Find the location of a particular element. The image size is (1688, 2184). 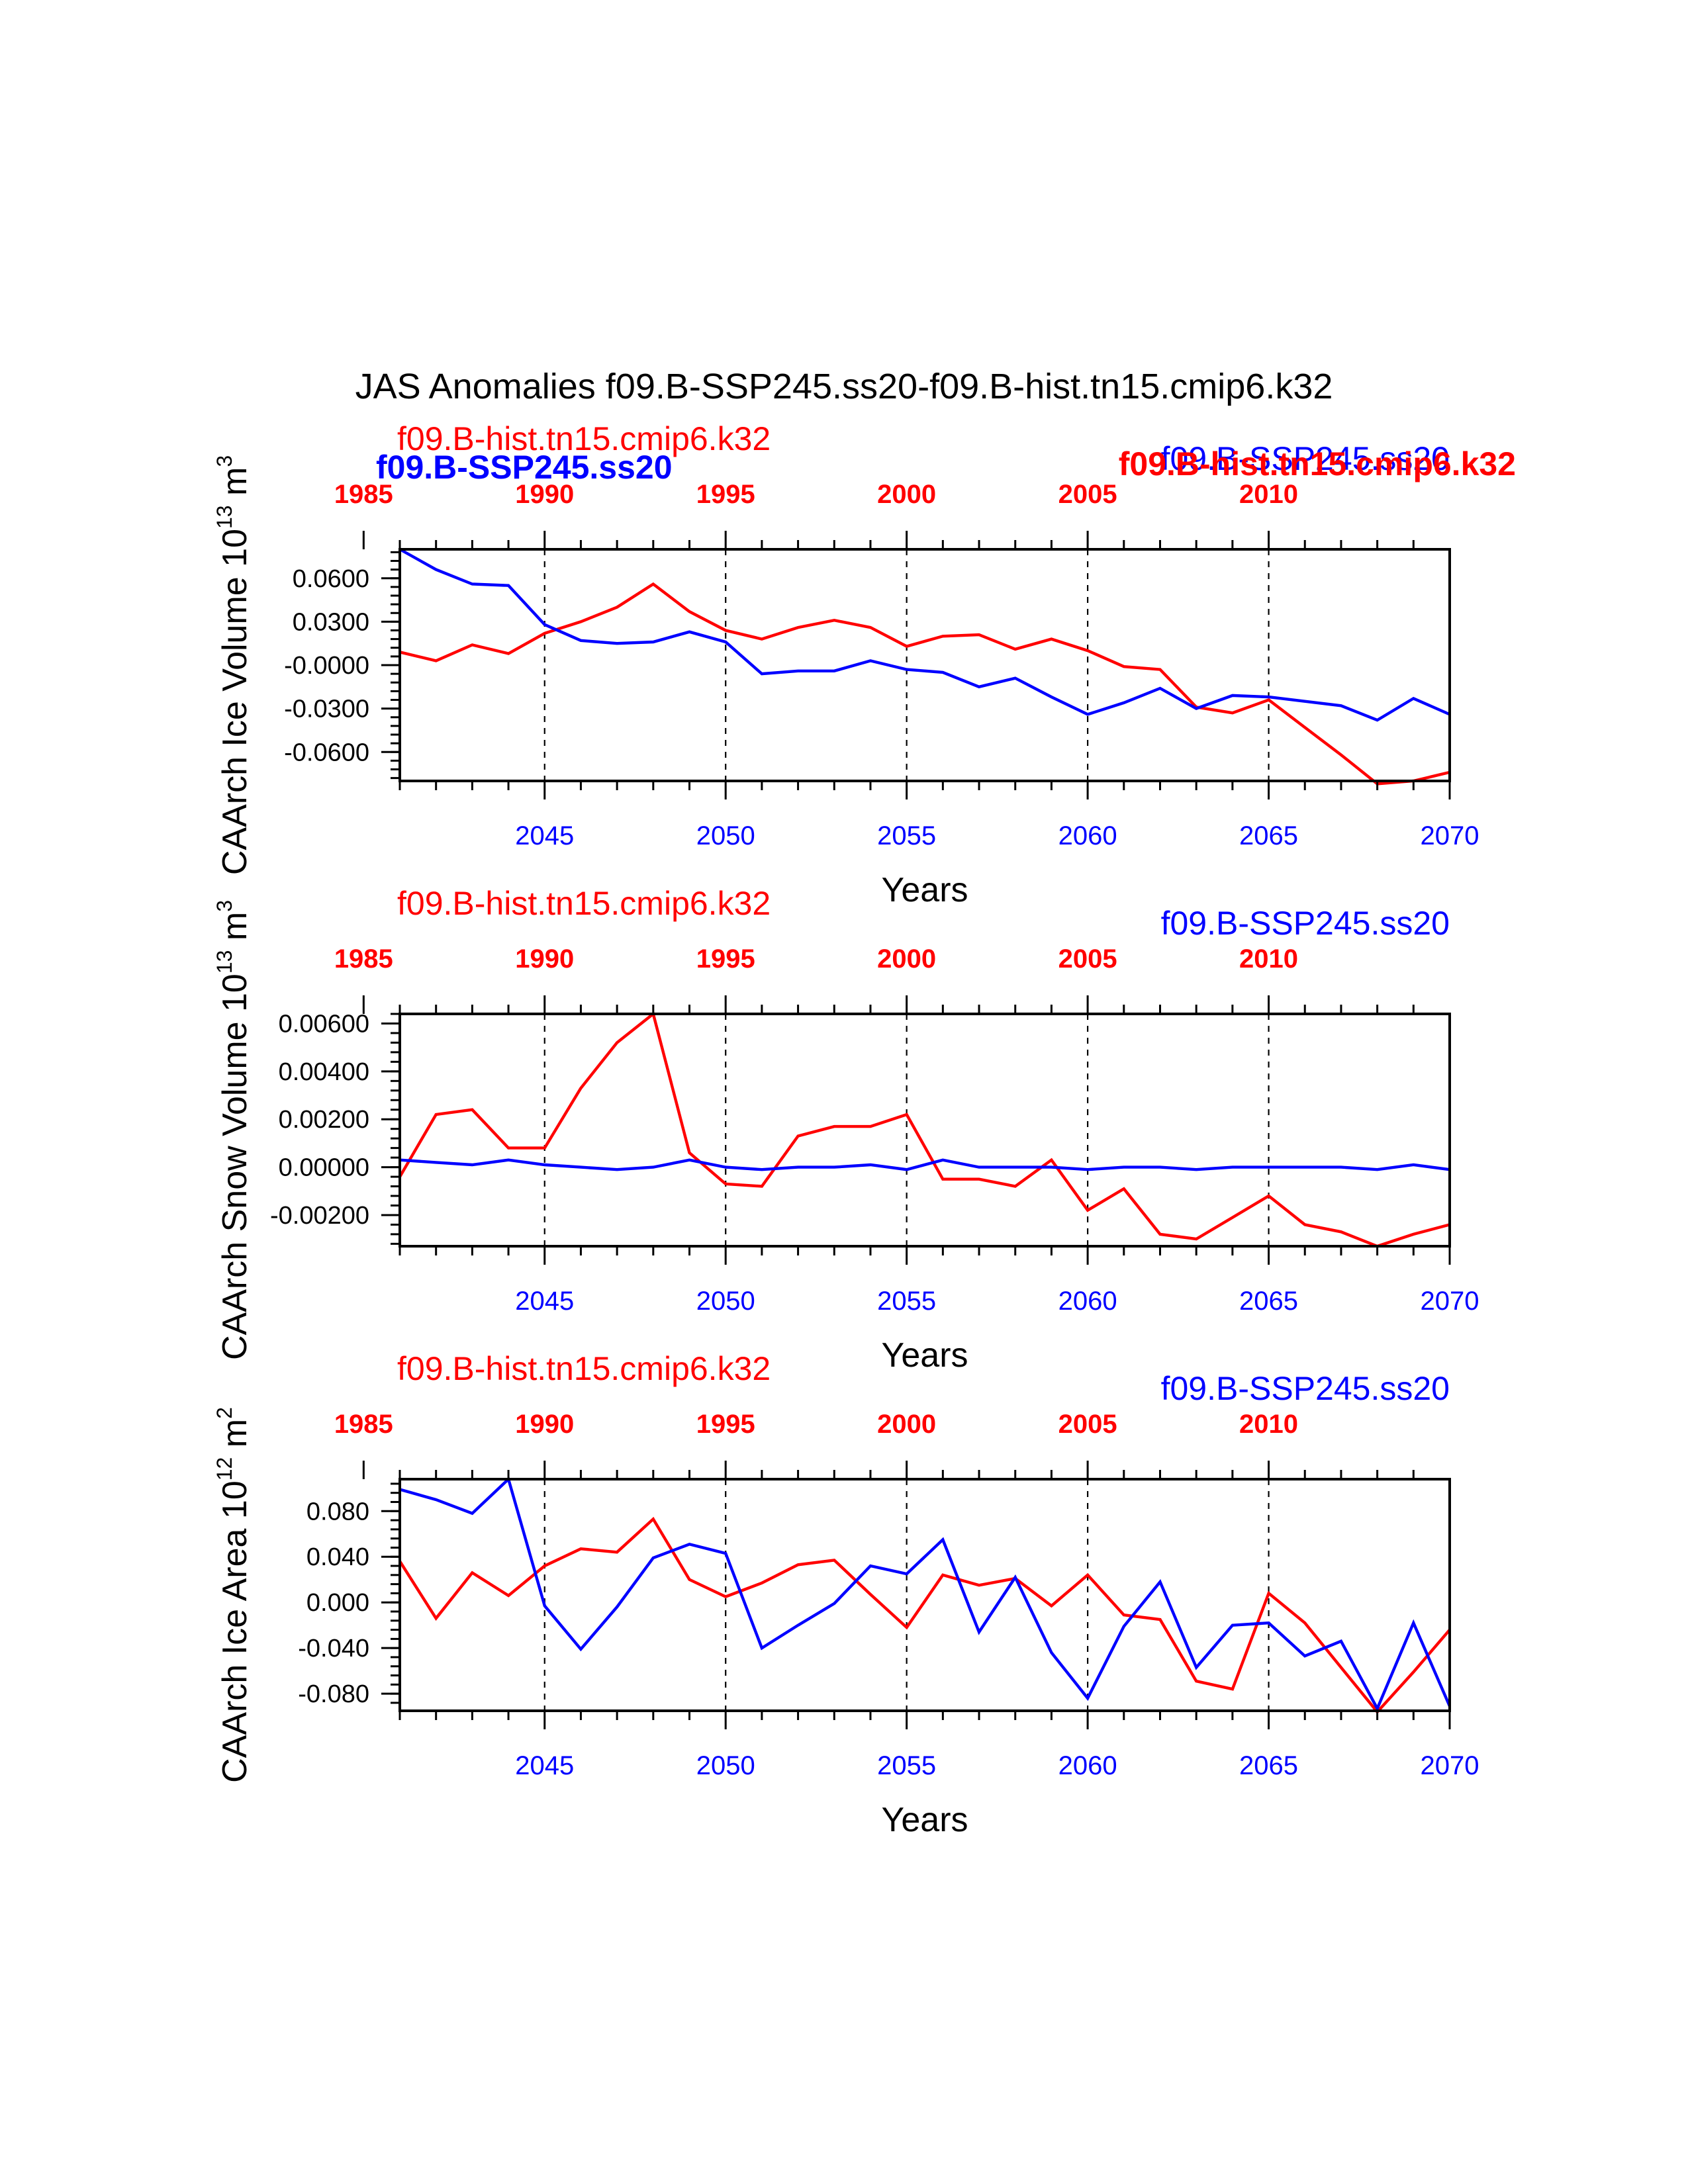

y-tick-label: -0.0000 is located at coordinates (326, 666).